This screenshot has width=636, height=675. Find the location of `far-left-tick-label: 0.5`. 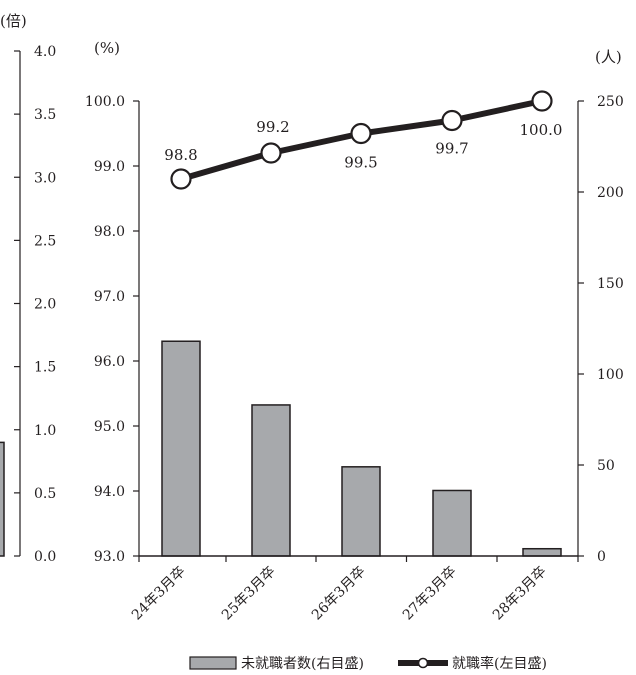

far-left-tick-label: 0.5 is located at coordinates (45, 494).